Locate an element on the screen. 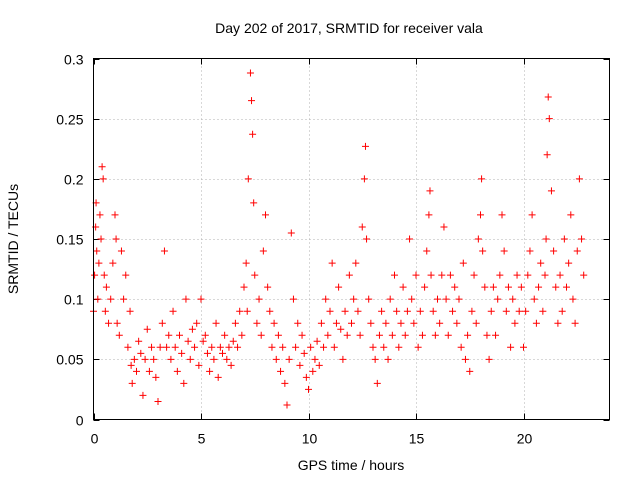  y-axis-label: SRMTID / TECUs is located at coordinates (13, 239).